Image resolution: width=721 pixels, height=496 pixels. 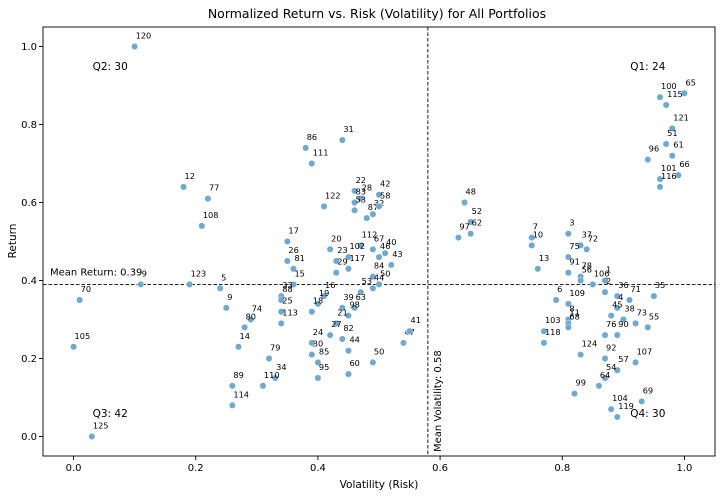 I want to click on point-label: 118, so click(x=553, y=332).